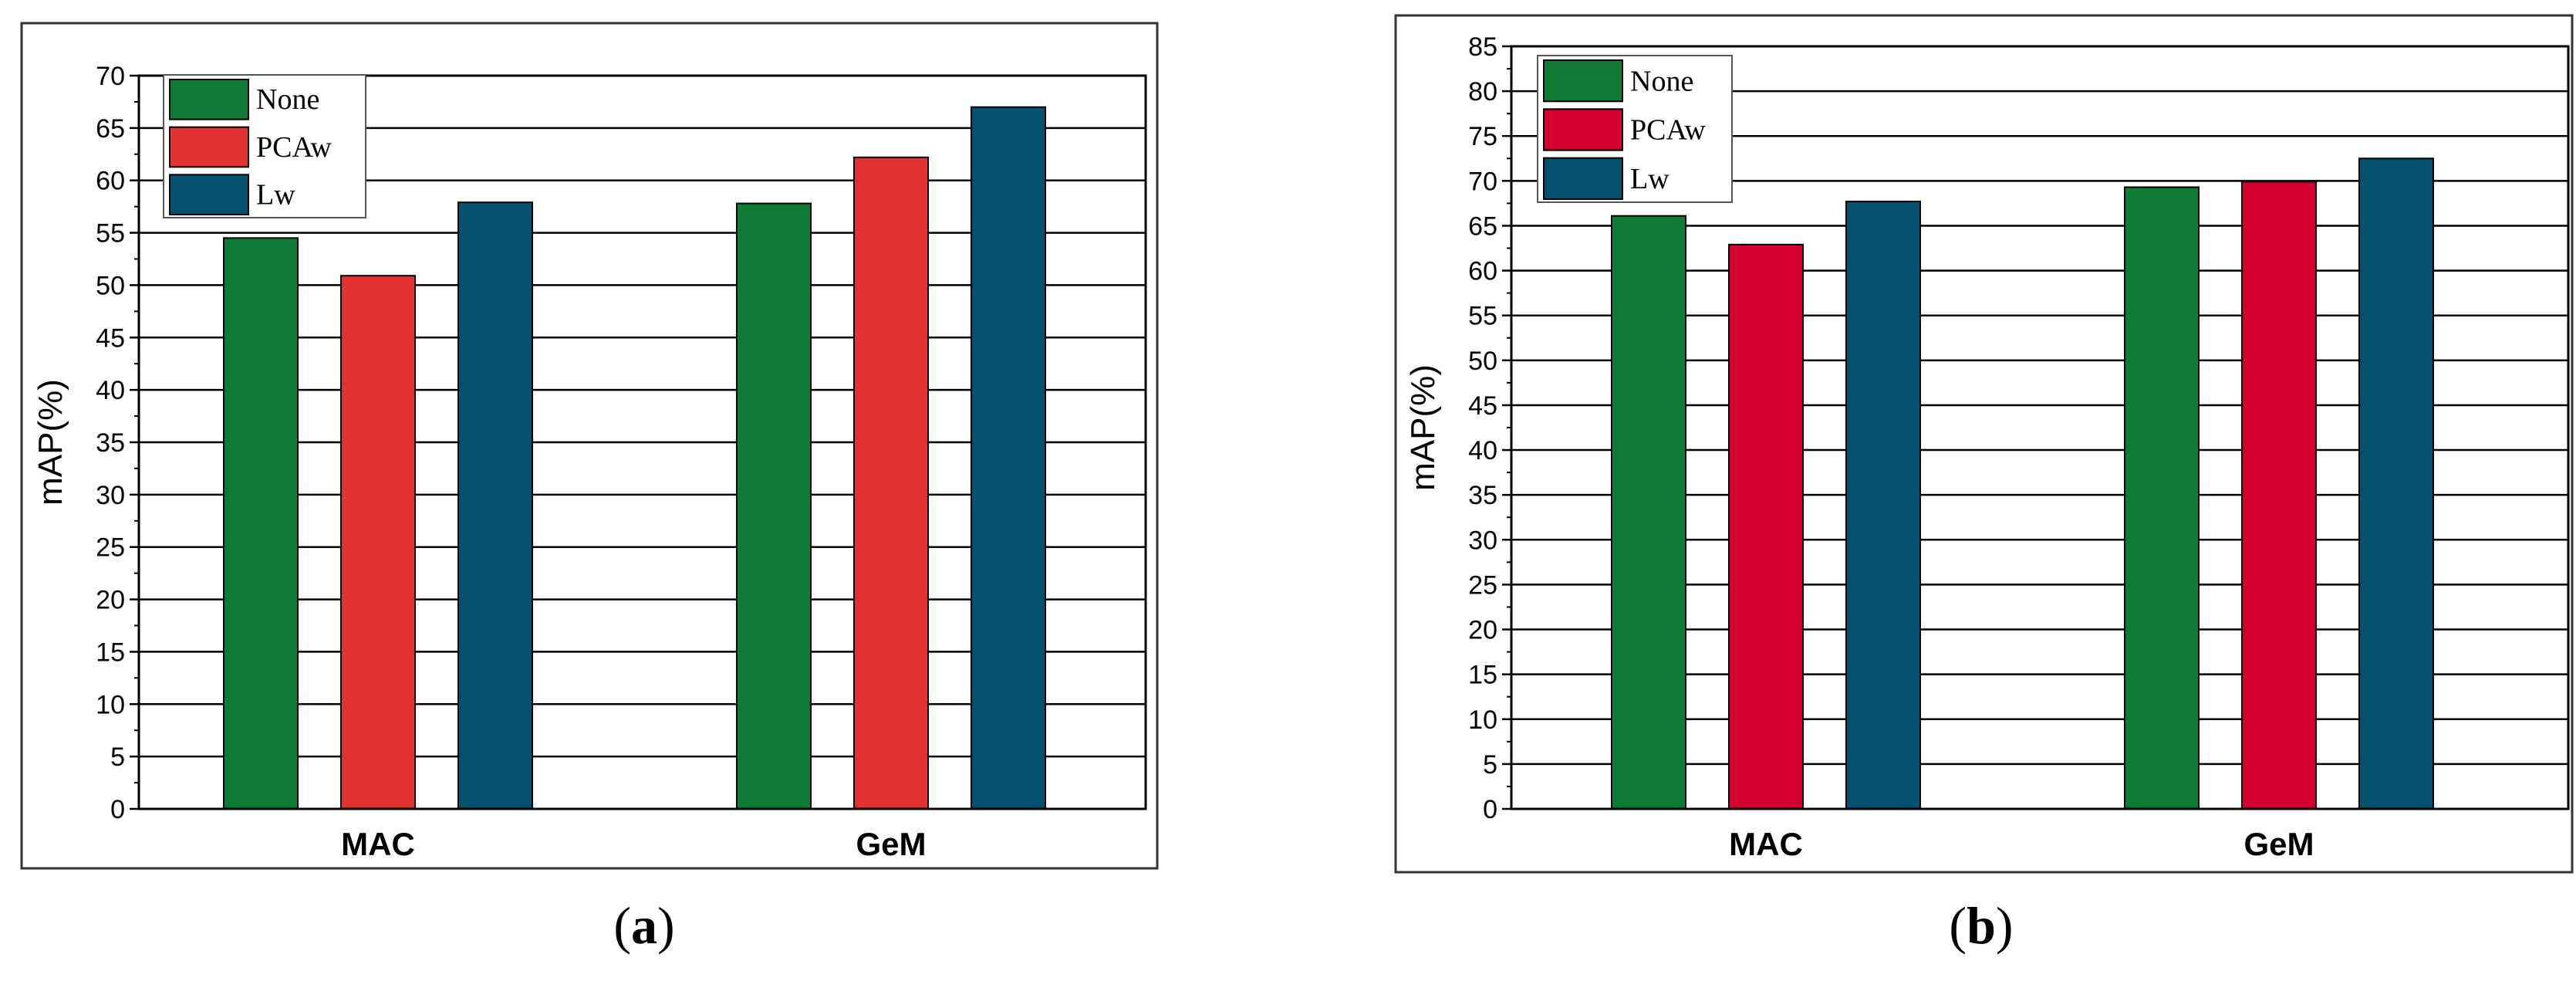  What do you see at coordinates (644, 925) in the screenshot?
I see `caption-a: (a)` at bounding box center [644, 925].